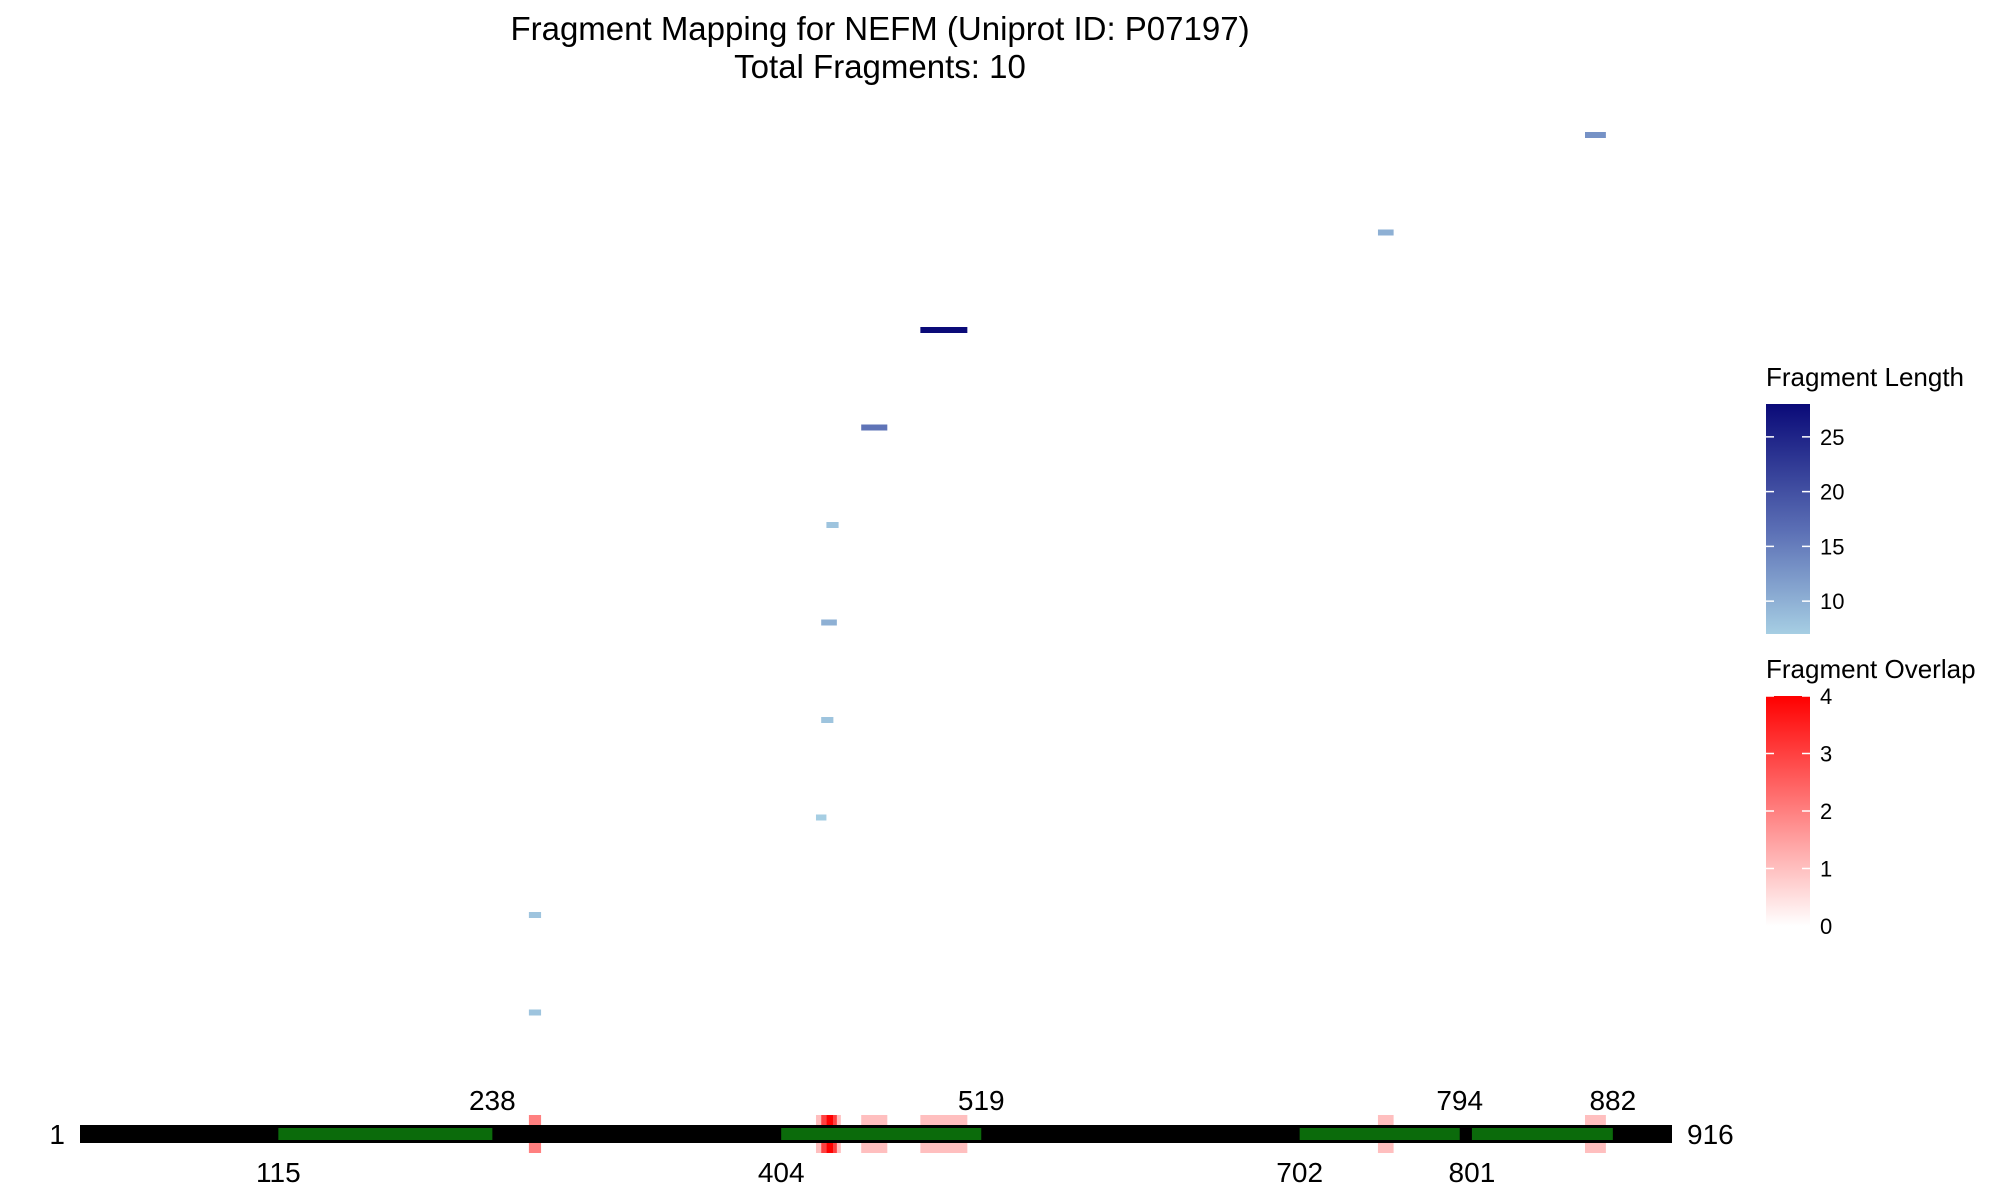  What do you see at coordinates (1612, 1100) in the screenshot?
I see `domain-boundary-label: 882` at bounding box center [1612, 1100].